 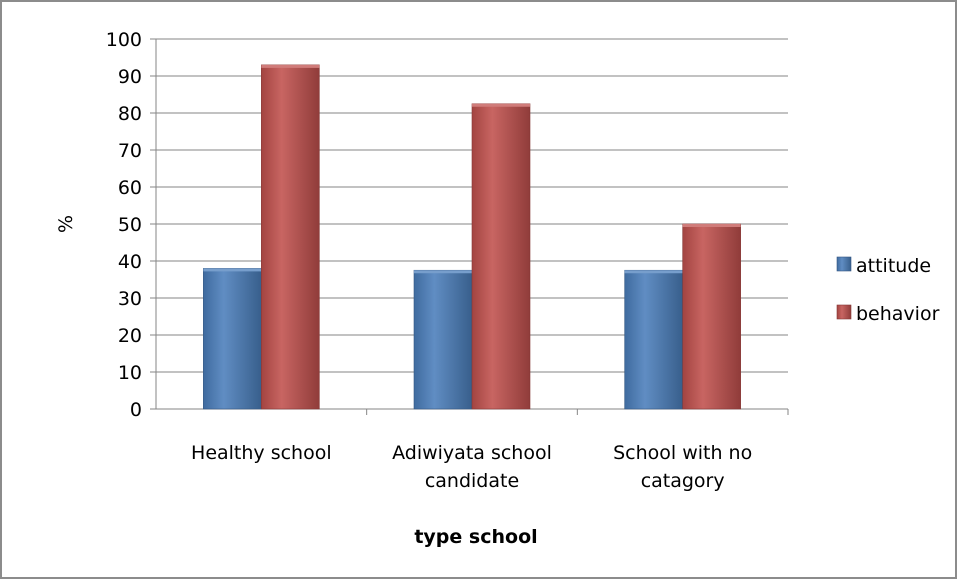 What do you see at coordinates (130, 336) in the screenshot?
I see `y-tick-label: 20` at bounding box center [130, 336].